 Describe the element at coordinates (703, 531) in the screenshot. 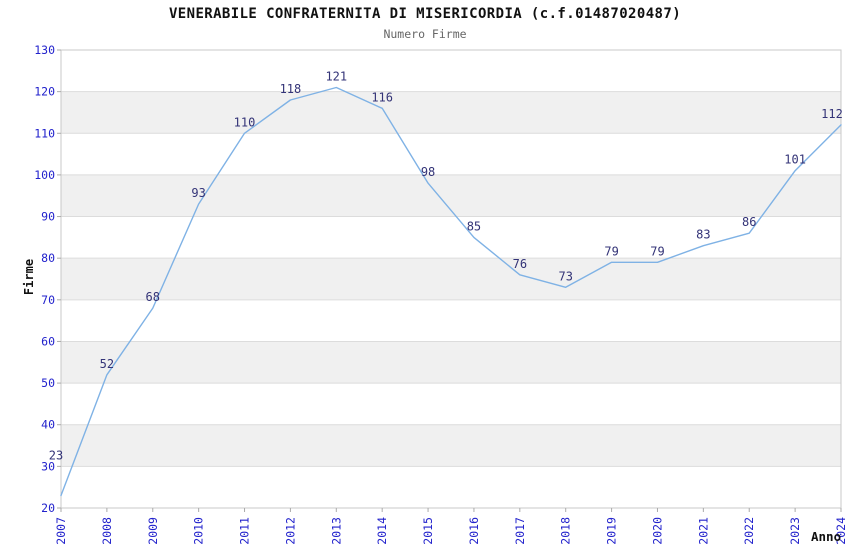

I see `x-tick-label: 2021` at that location.